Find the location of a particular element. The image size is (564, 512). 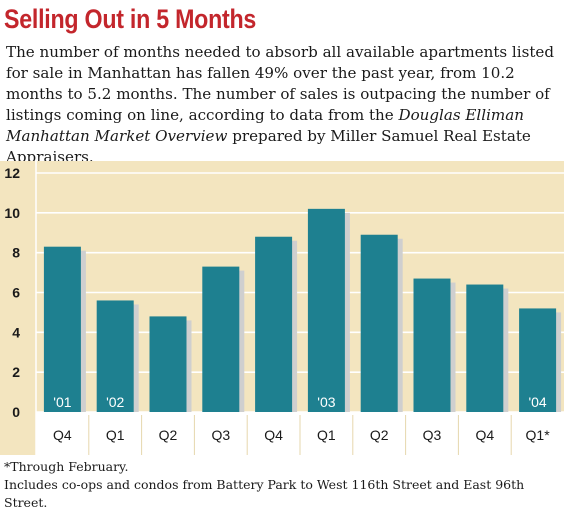

year-label: '04 is located at coordinates (537, 402).